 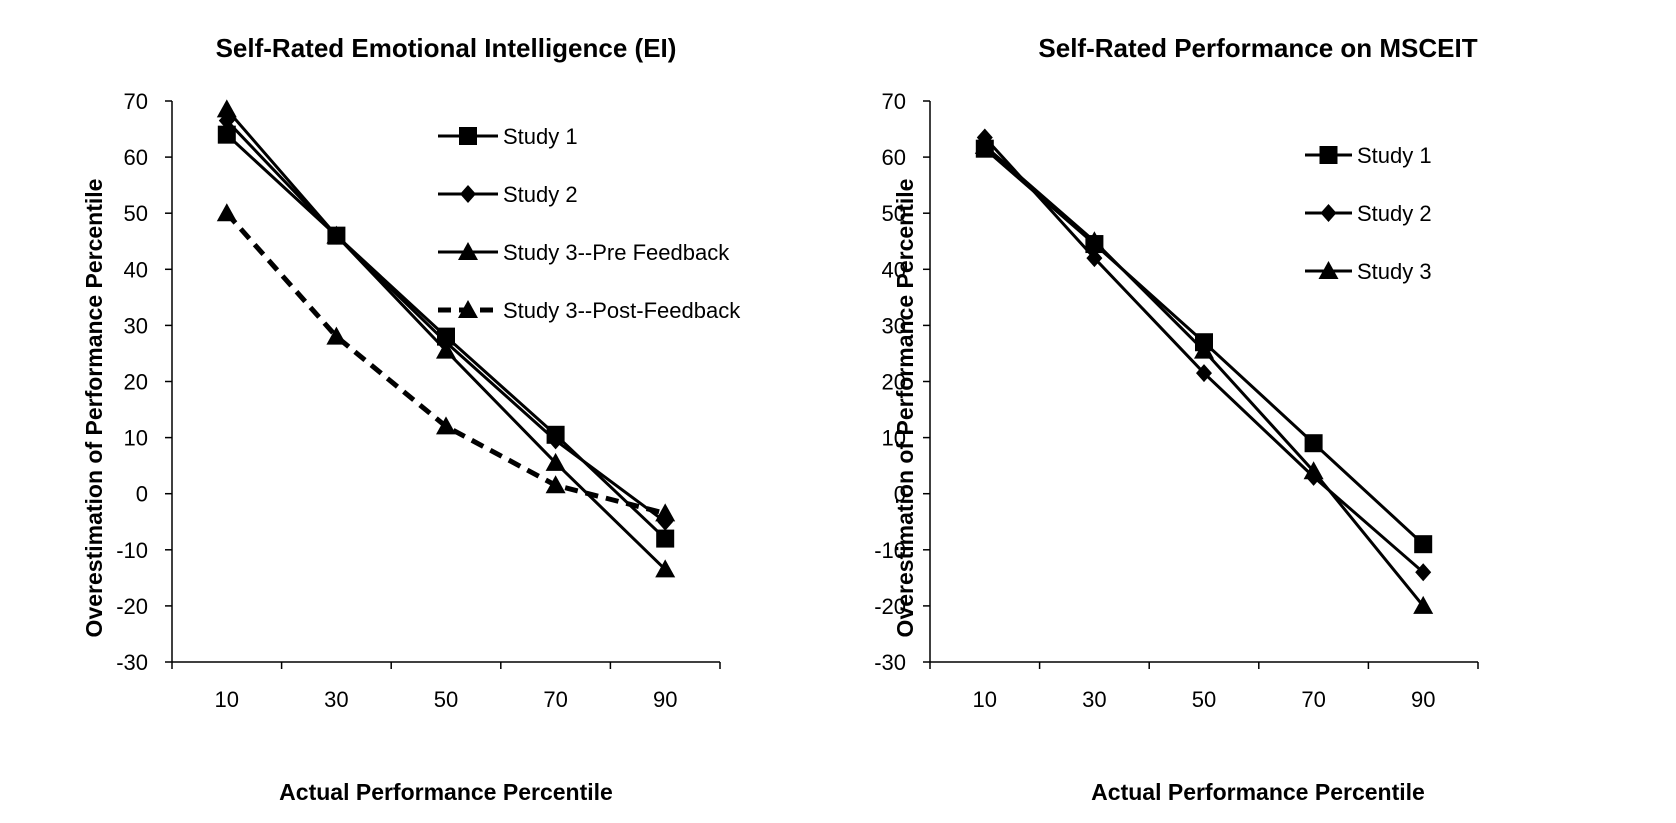 I want to click on series-study-3-post-feedback, so click(x=446, y=362).